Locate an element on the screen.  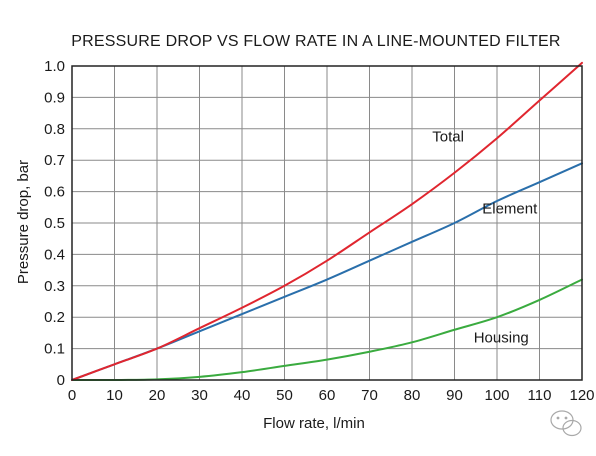
x-tick-label: 10 is located at coordinates (114, 395).